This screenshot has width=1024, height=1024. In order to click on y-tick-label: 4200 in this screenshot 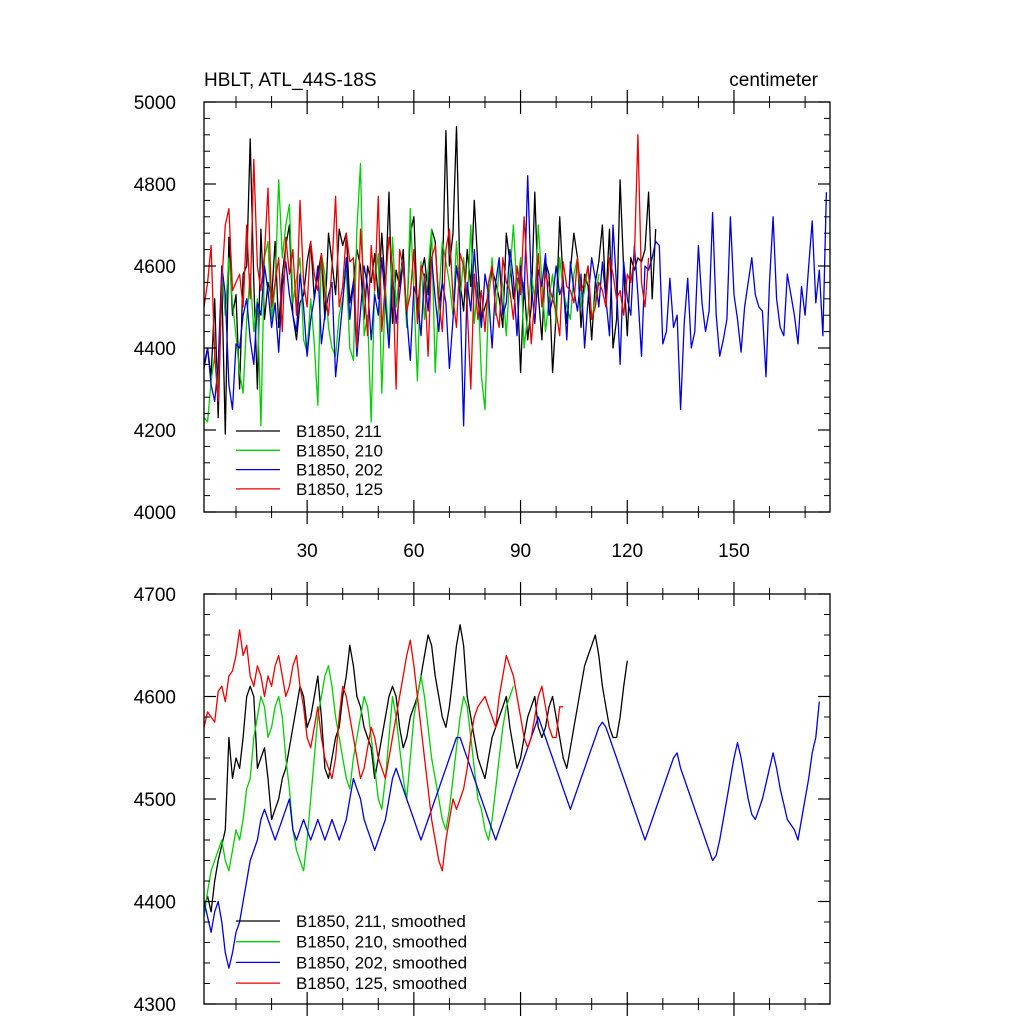, I will do `click(155, 431)`.